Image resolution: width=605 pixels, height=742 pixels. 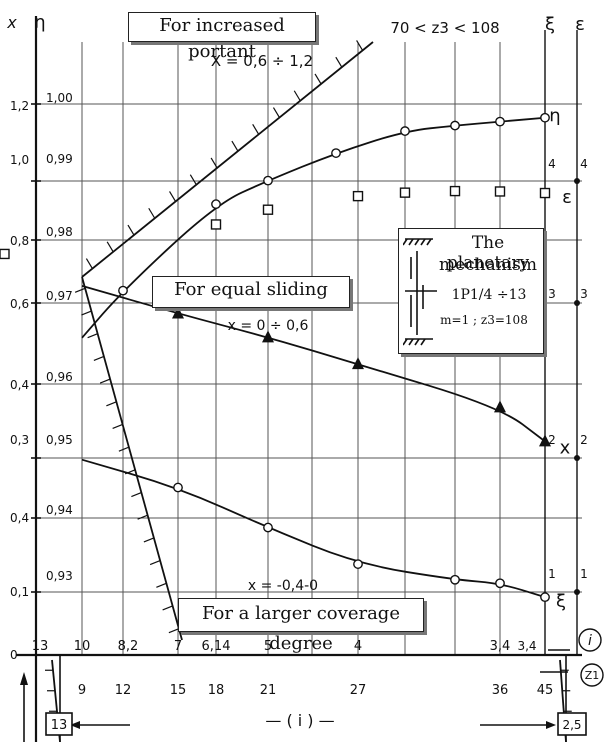 What do you see at coordinates (552, 294) in the screenshot?
I see `eps-tick-label: 3` at bounding box center [552, 294].